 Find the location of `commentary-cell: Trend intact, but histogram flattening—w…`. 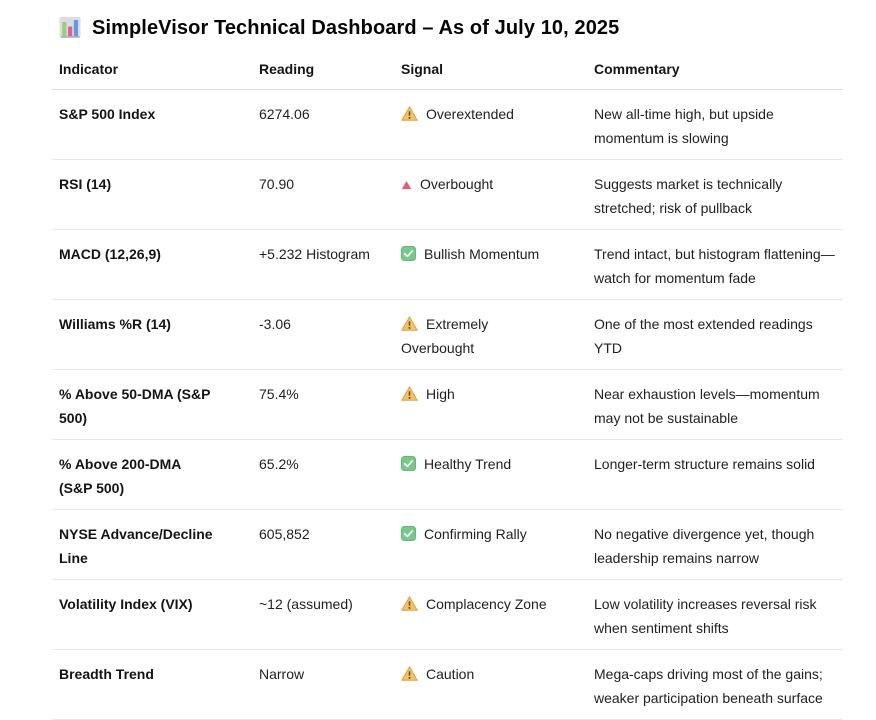

commentary-cell: Trend intact, but histogram flattening—w… is located at coordinates (714, 266).